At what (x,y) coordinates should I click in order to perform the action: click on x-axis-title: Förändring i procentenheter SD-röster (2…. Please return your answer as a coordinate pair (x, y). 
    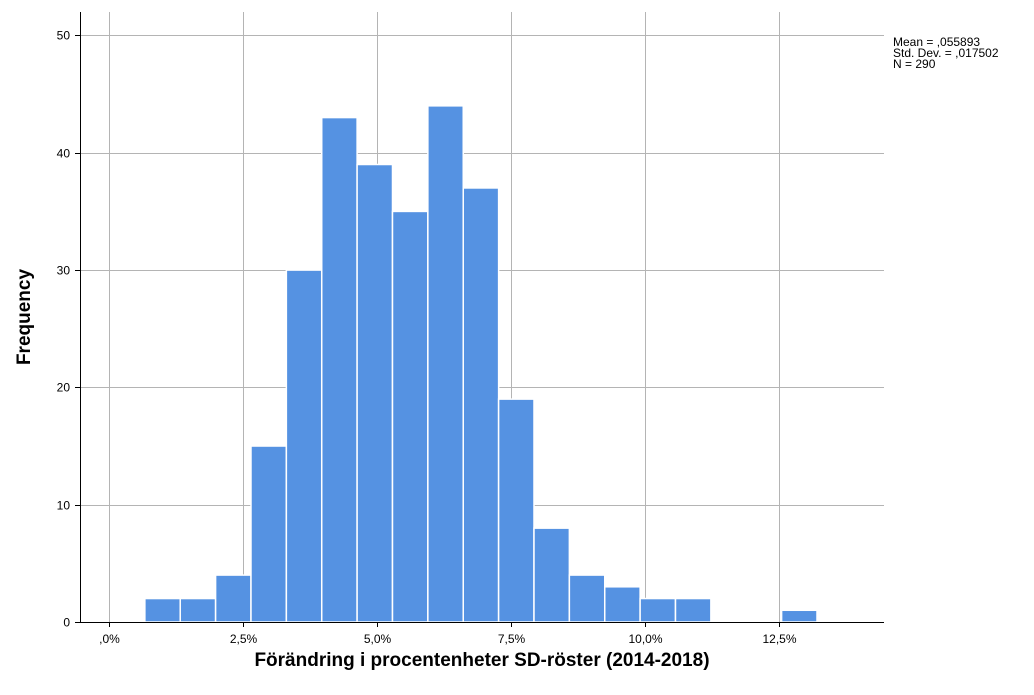
    Looking at the image, I should click on (481, 660).